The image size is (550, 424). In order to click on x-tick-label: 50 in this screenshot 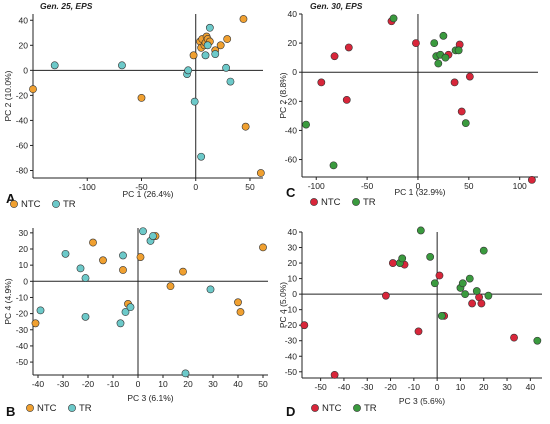, I will do `click(250, 187)`.